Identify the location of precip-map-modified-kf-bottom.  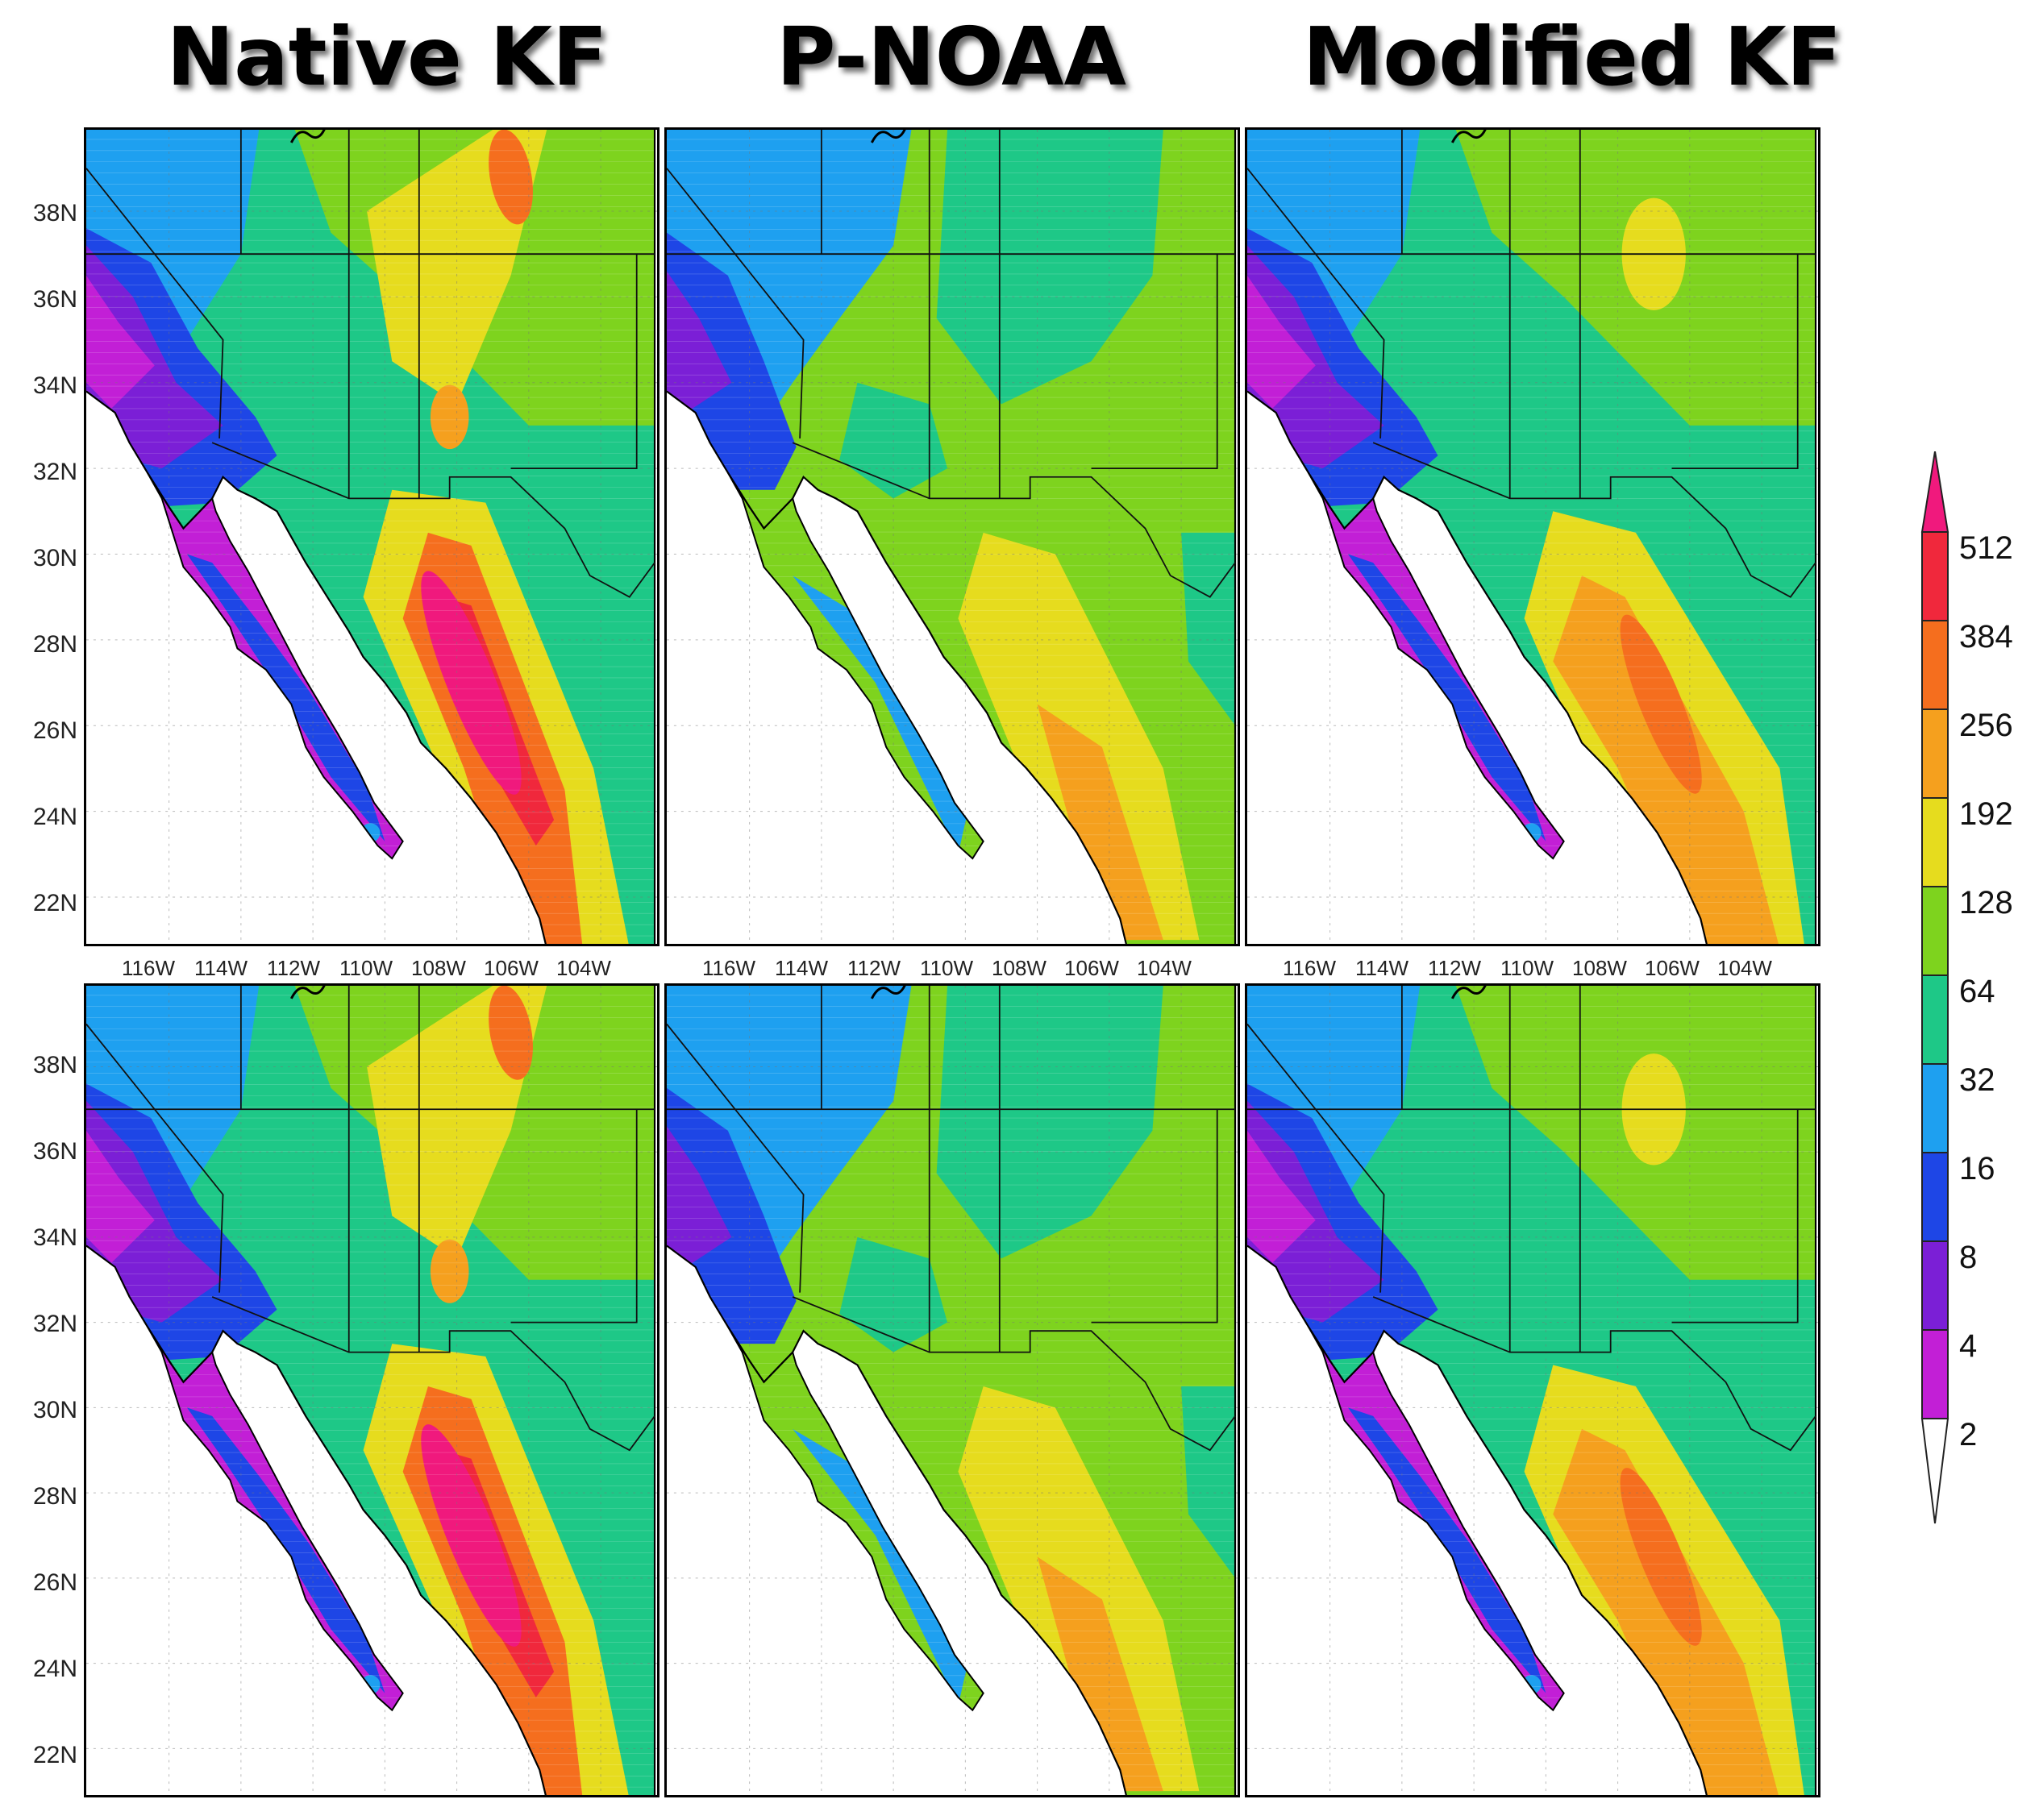
(1532, 1391).